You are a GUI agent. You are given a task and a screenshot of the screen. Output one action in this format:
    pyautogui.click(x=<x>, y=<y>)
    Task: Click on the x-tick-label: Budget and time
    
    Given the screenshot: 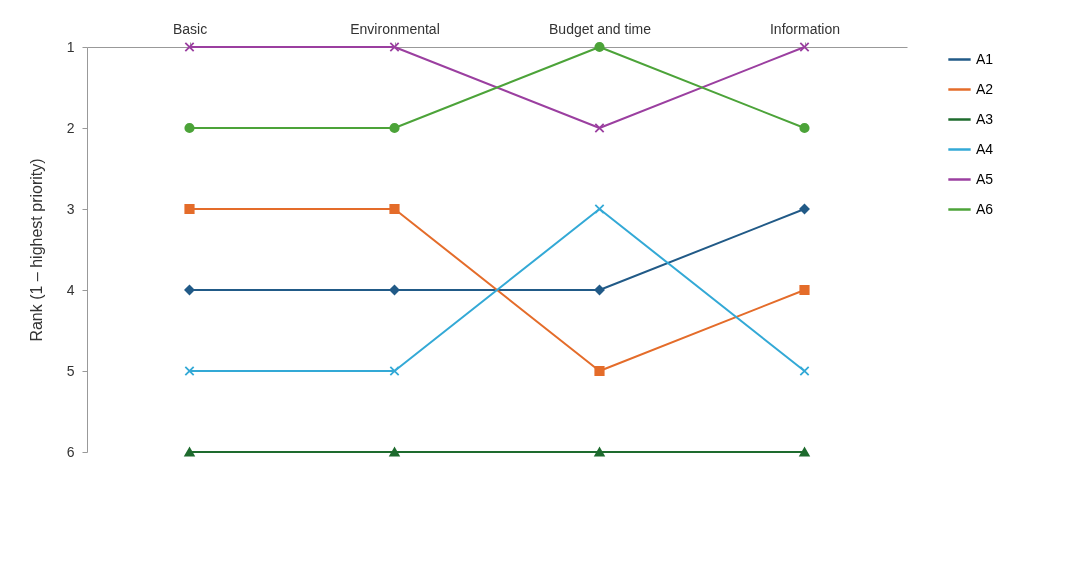 What is the action you would take?
    pyautogui.click(x=600, y=28)
    